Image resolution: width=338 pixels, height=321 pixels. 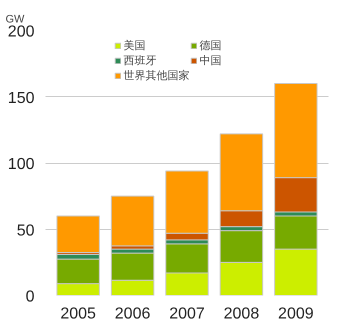 I want to click on x-tick-label: 2007, so click(x=187, y=313).